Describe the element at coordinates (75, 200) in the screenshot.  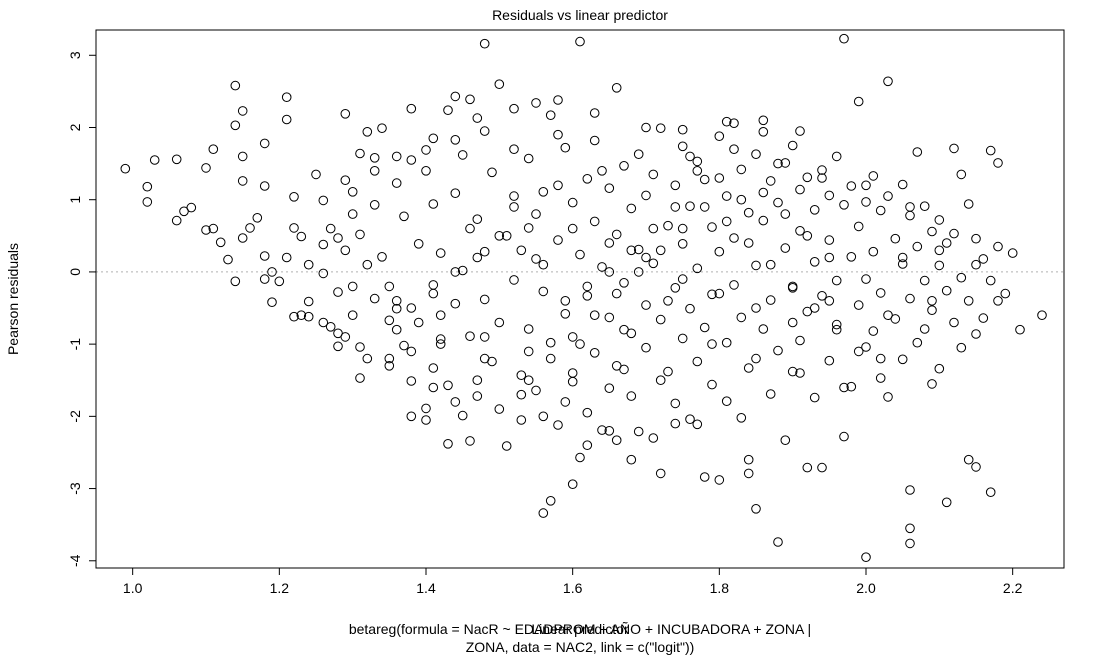
I see `y-tick-label: 1` at that location.